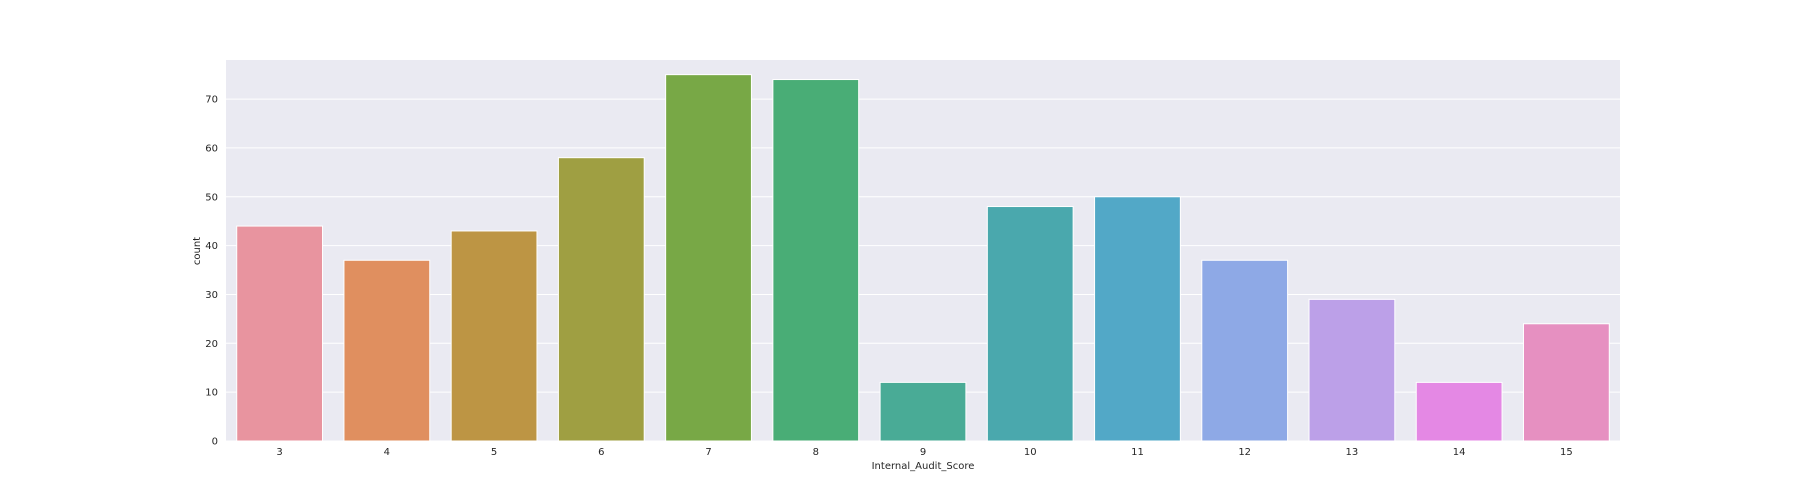 Image resolution: width=1800 pixels, height=504 pixels. I want to click on y-tick-label: 30, so click(211, 295).